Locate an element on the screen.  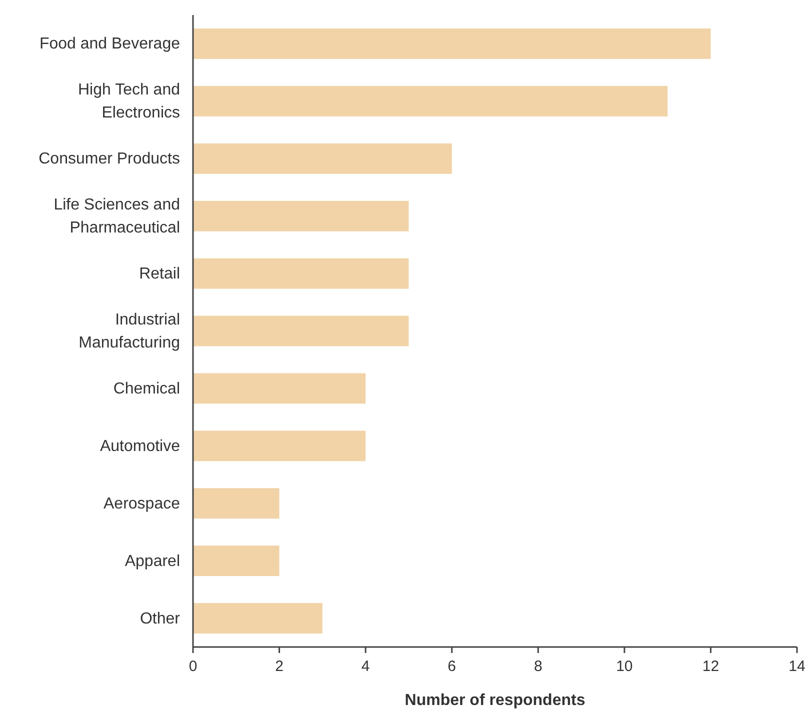
x-tick-label: 6 is located at coordinates (452, 666).